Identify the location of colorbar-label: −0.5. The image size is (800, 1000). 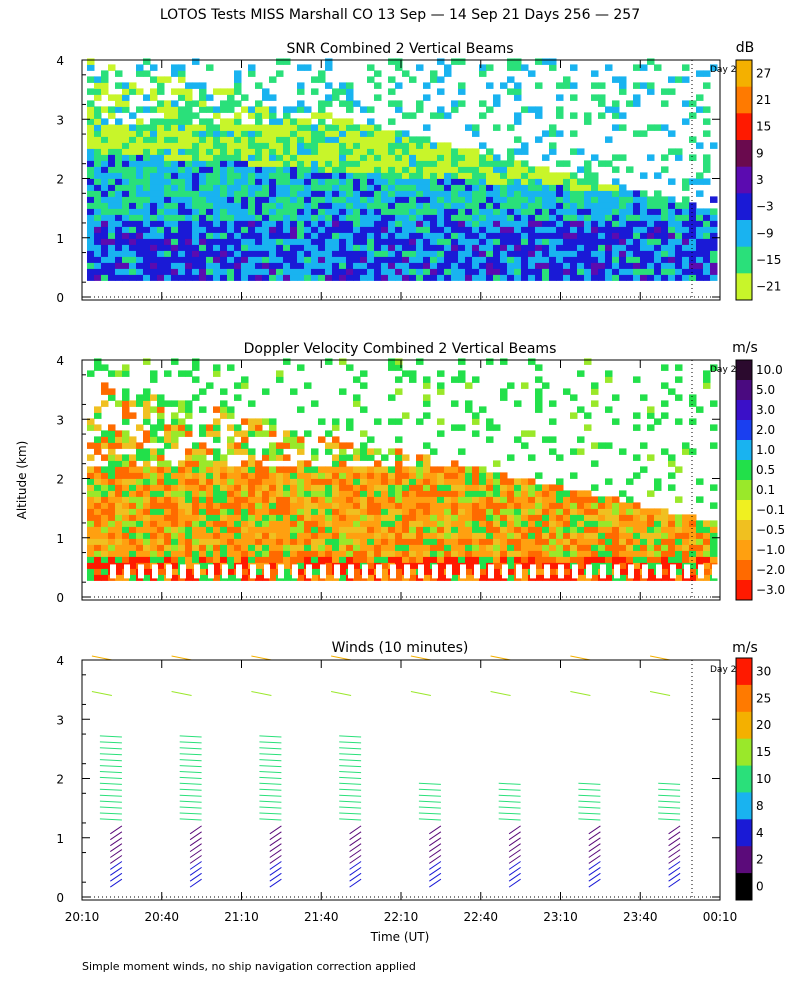
(770, 530).